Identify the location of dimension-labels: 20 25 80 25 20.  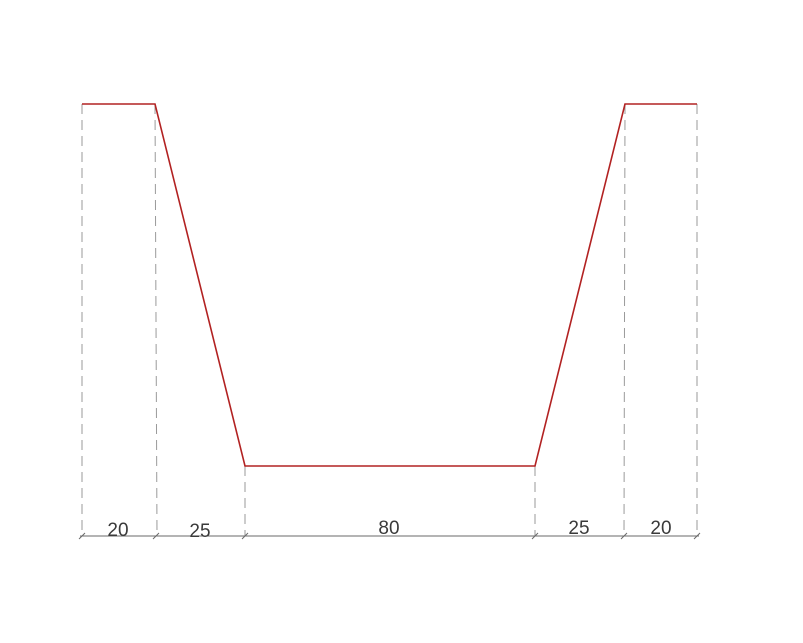
(389, 530).